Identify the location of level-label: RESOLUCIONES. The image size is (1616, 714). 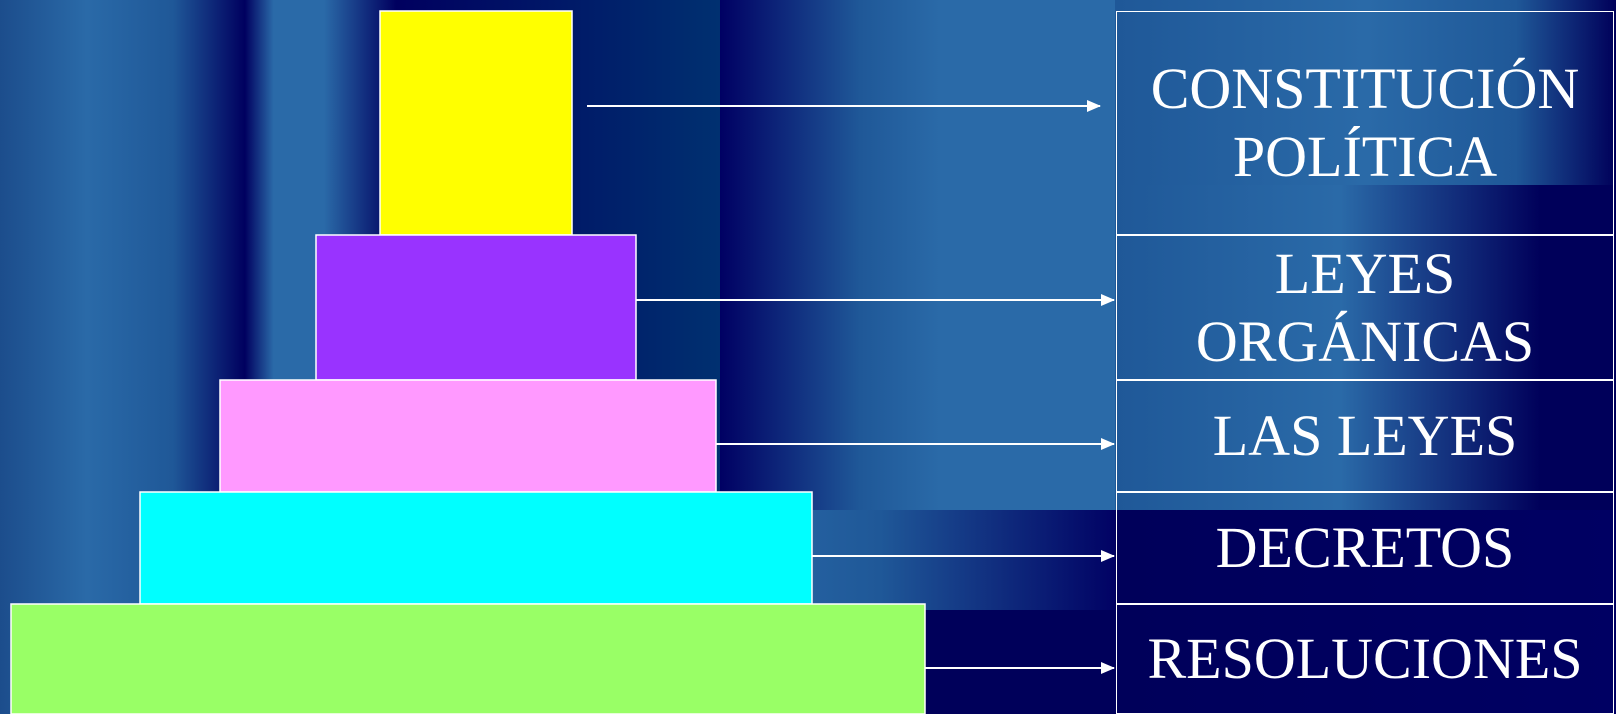
(1365, 659).